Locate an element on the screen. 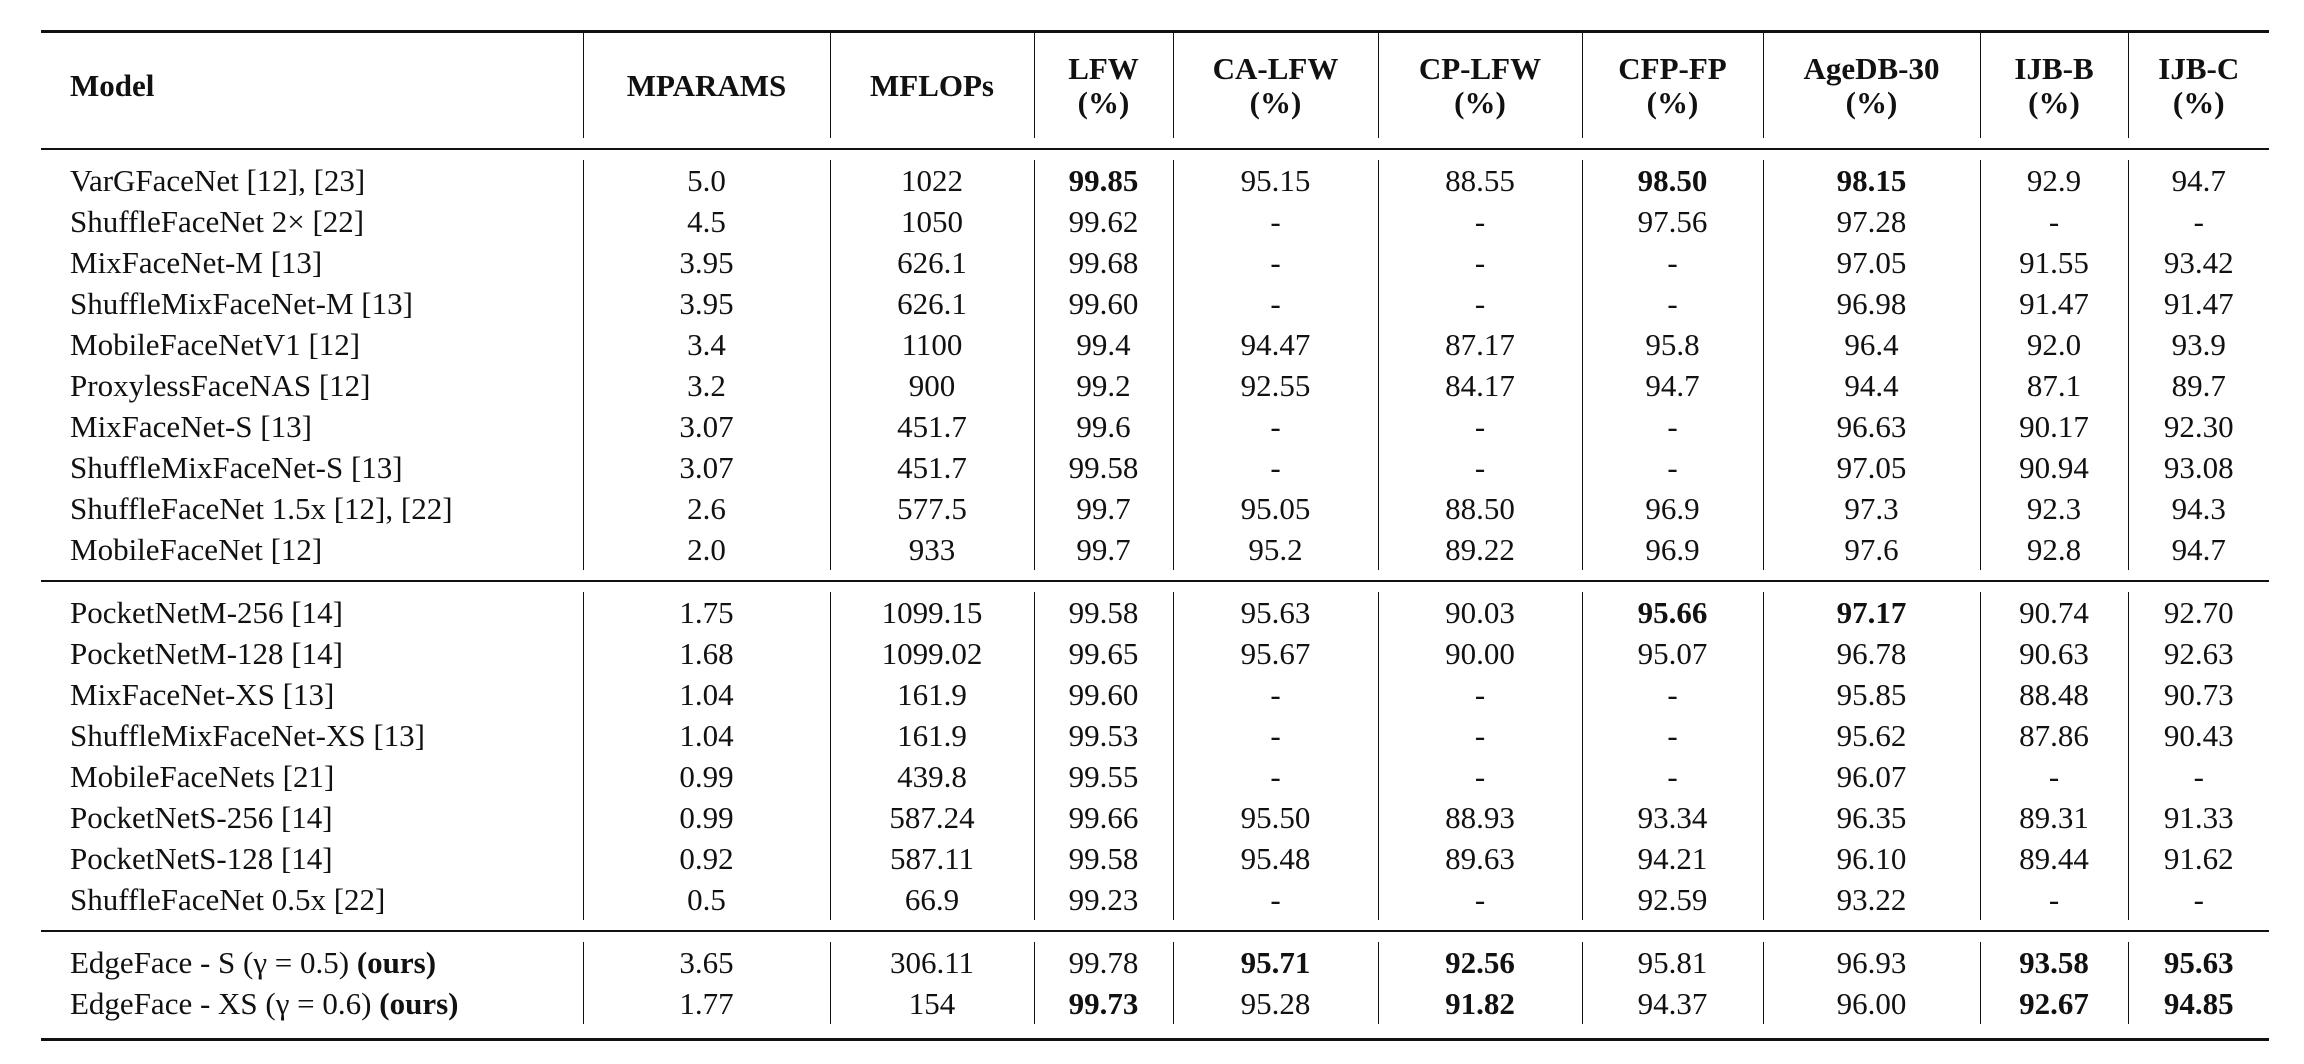 This screenshot has height=1064, width=2304. model-cell: EdgeFace - S (γ = 0.5) (ours) is located at coordinates (312, 962).